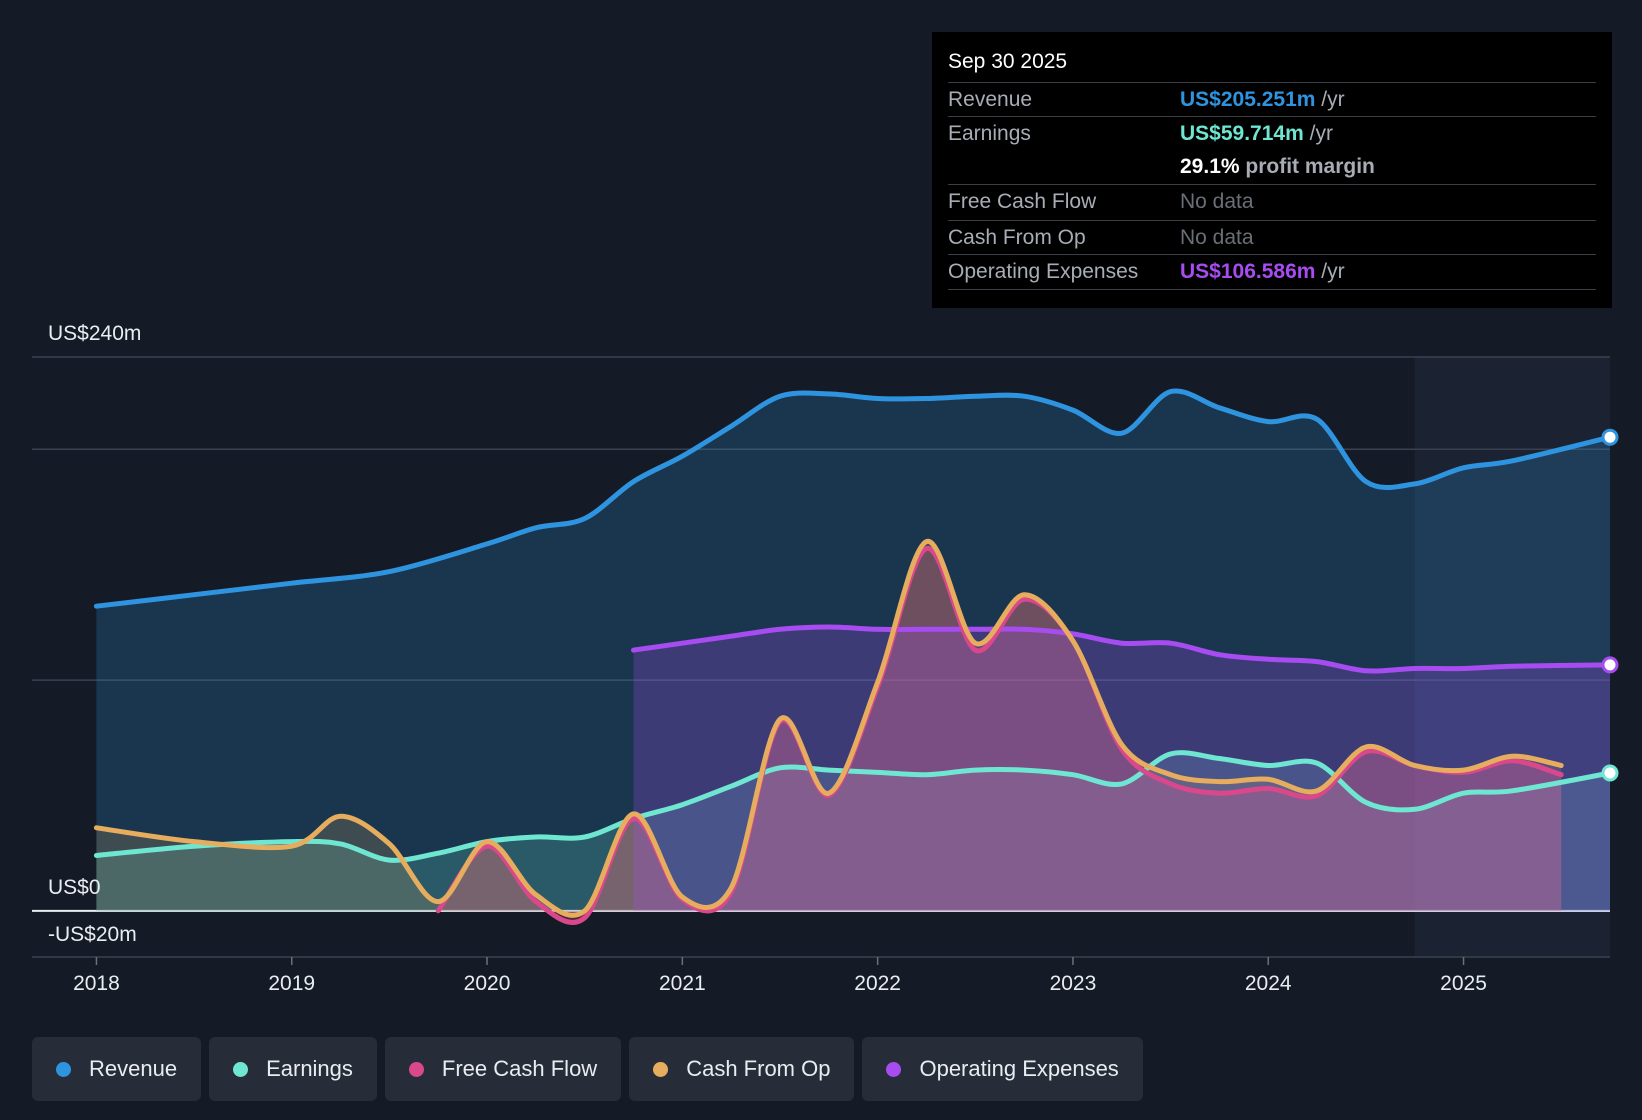 The image size is (1642, 1120). What do you see at coordinates (96, 983) in the screenshot?
I see `x-tick-label: 2018` at bounding box center [96, 983].